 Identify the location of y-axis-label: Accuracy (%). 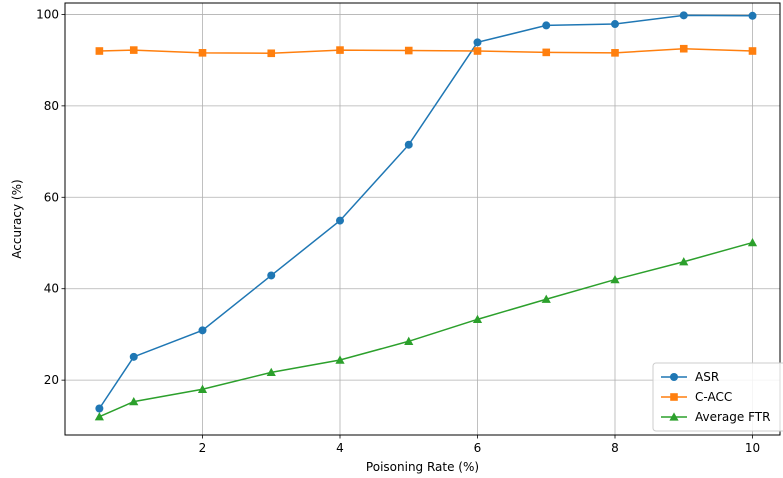
(17, 218).